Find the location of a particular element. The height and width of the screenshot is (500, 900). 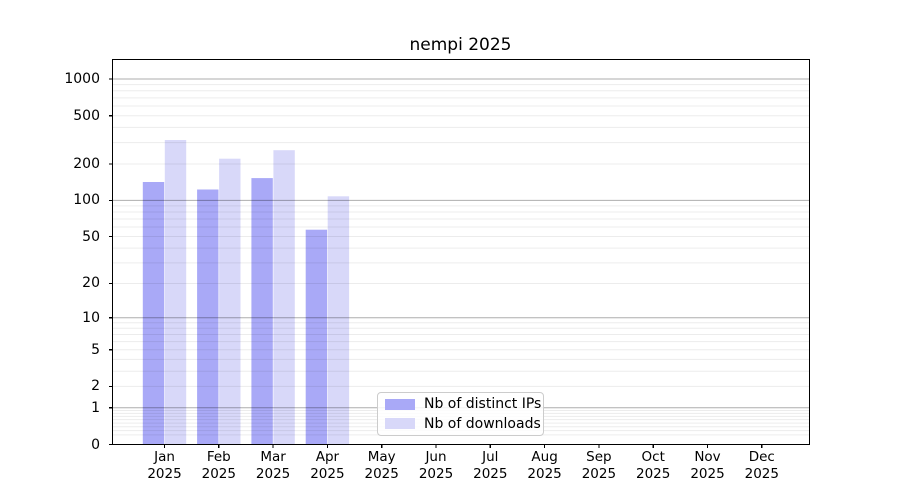

legend-item-downloads: Nb of downloads is located at coordinates (464, 424).